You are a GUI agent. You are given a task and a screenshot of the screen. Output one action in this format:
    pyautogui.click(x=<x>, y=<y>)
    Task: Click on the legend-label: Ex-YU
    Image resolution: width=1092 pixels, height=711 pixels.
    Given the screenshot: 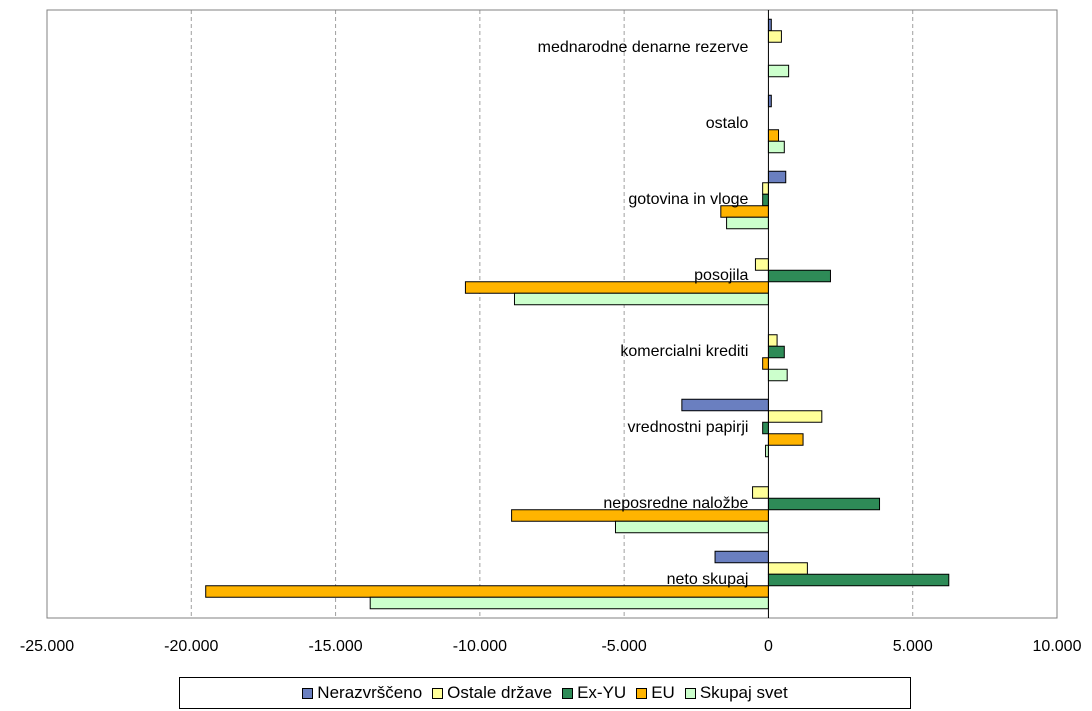 What is the action you would take?
    pyautogui.click(x=602, y=692)
    